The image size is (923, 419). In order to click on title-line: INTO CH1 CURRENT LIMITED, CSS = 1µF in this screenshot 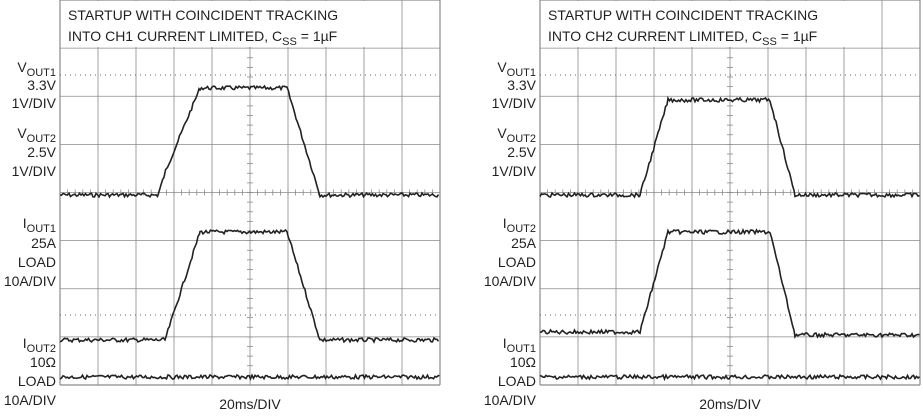, I will do `click(202, 38)`.